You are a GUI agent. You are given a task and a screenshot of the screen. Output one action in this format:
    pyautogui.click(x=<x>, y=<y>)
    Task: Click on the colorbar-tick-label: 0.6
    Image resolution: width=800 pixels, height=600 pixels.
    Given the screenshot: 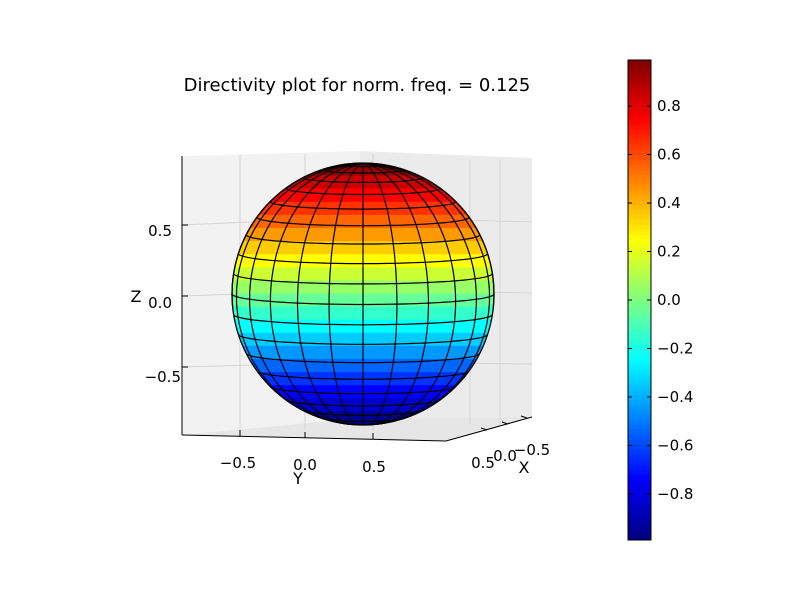 What is the action you would take?
    pyautogui.click(x=669, y=155)
    